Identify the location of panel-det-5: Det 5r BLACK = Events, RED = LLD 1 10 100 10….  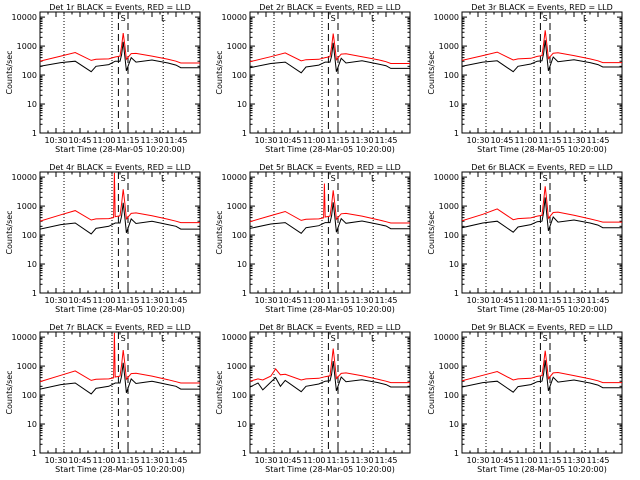
(313, 238).